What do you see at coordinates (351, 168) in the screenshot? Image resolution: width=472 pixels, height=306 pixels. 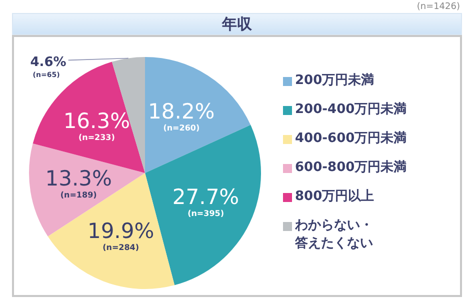 I see `legend-label: 600-800万円未満` at bounding box center [351, 168].